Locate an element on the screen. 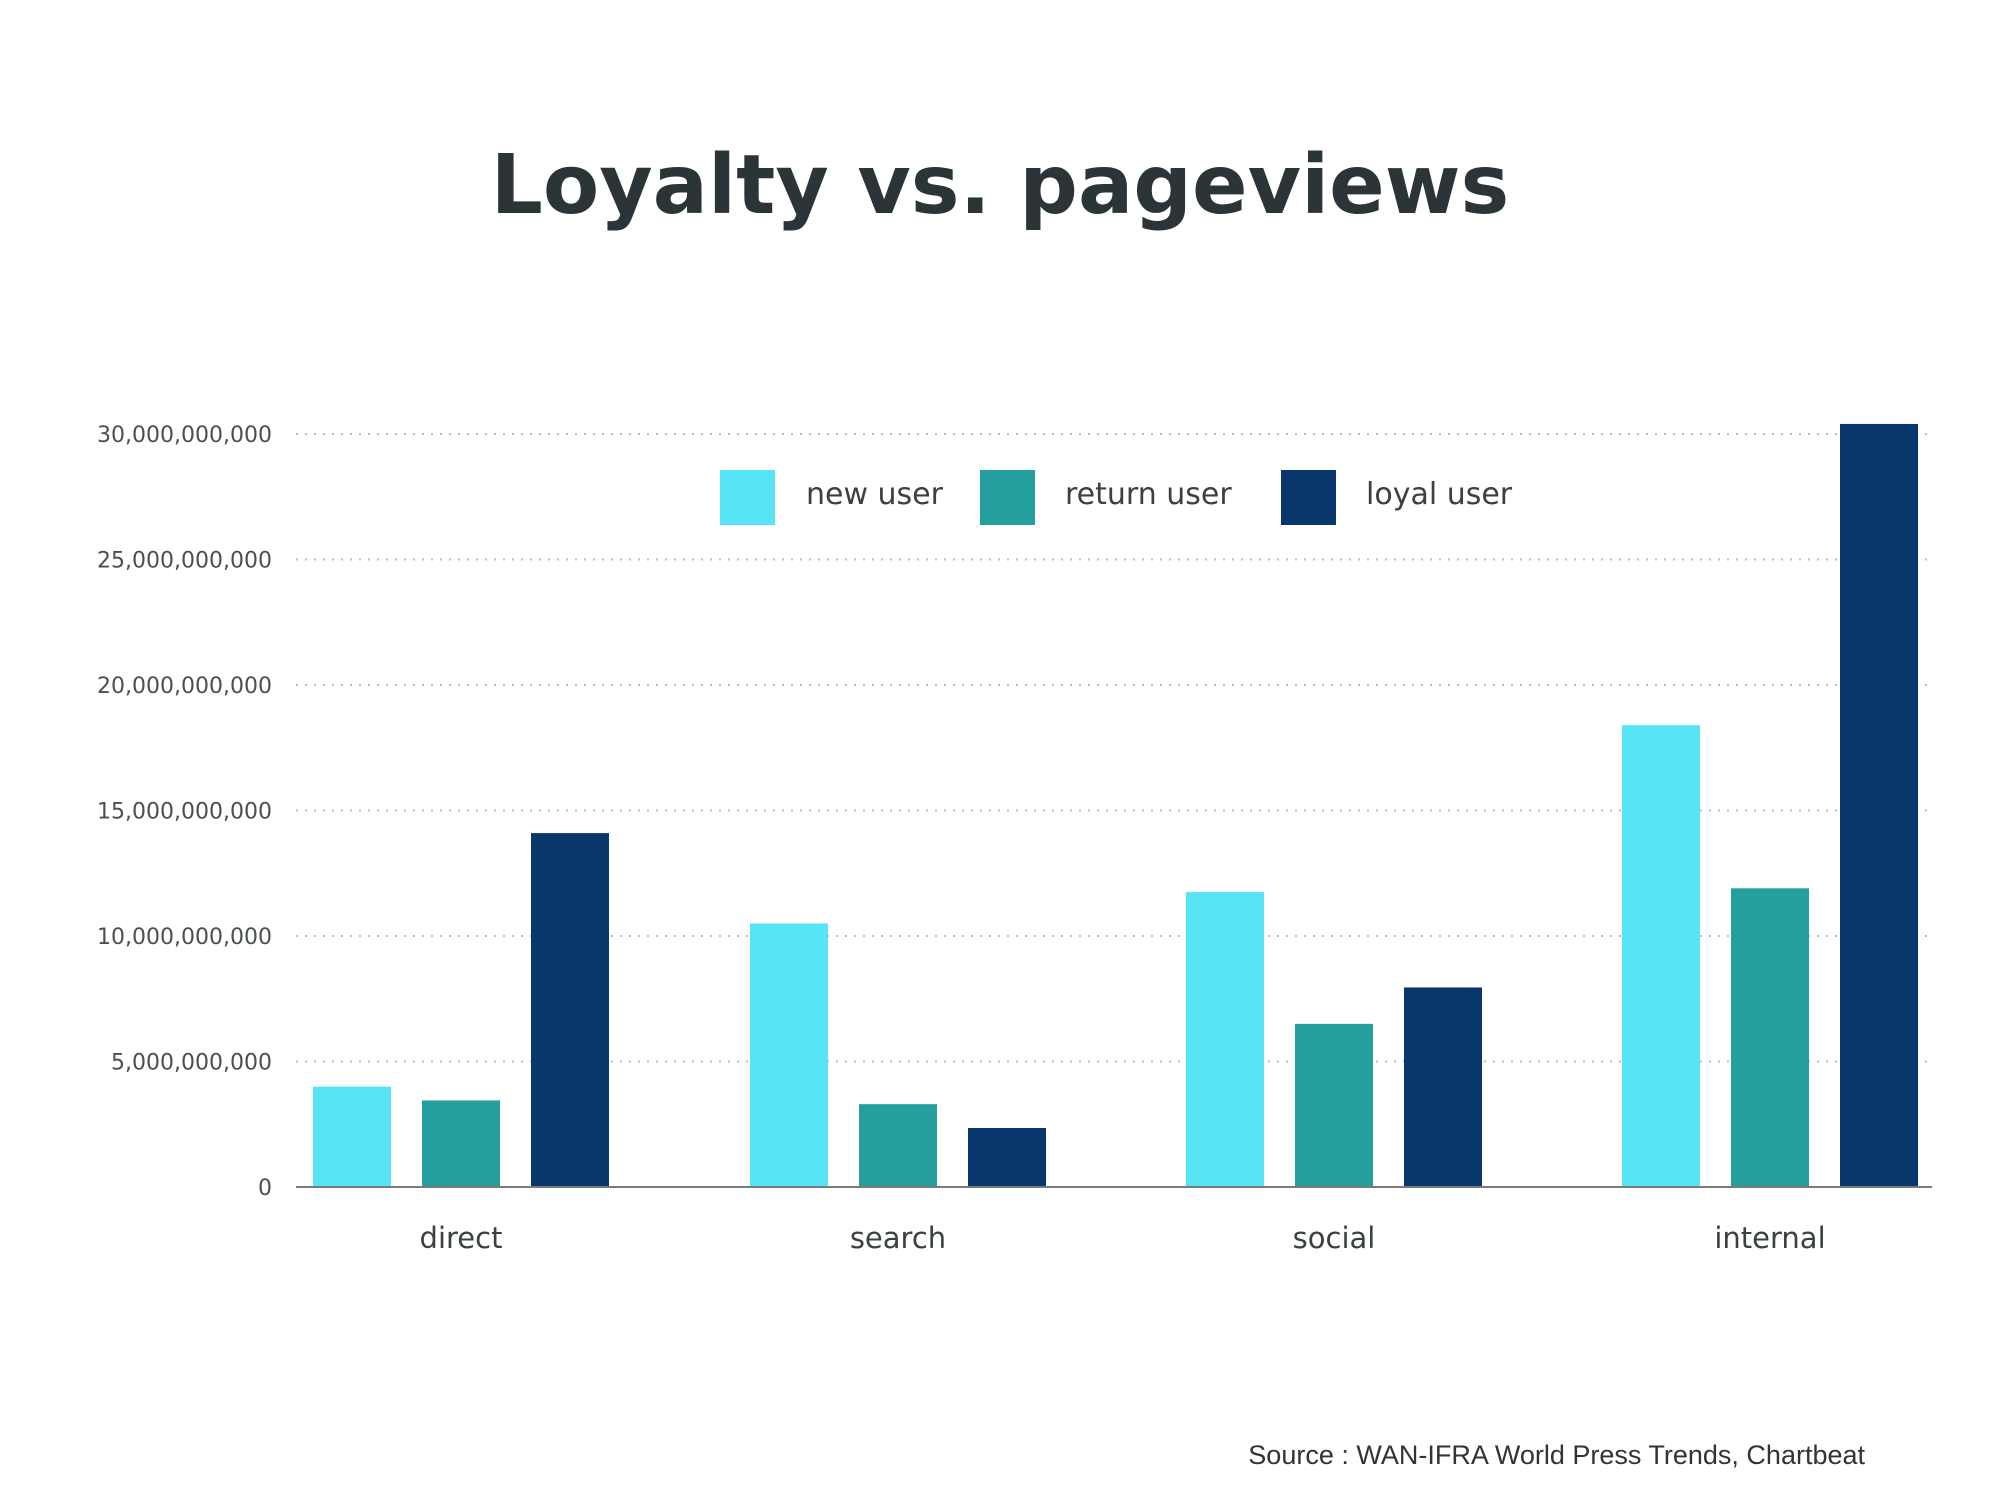 The width and height of the screenshot is (2000, 1500). bar-internal-loyal-user is located at coordinates (1879, 805).